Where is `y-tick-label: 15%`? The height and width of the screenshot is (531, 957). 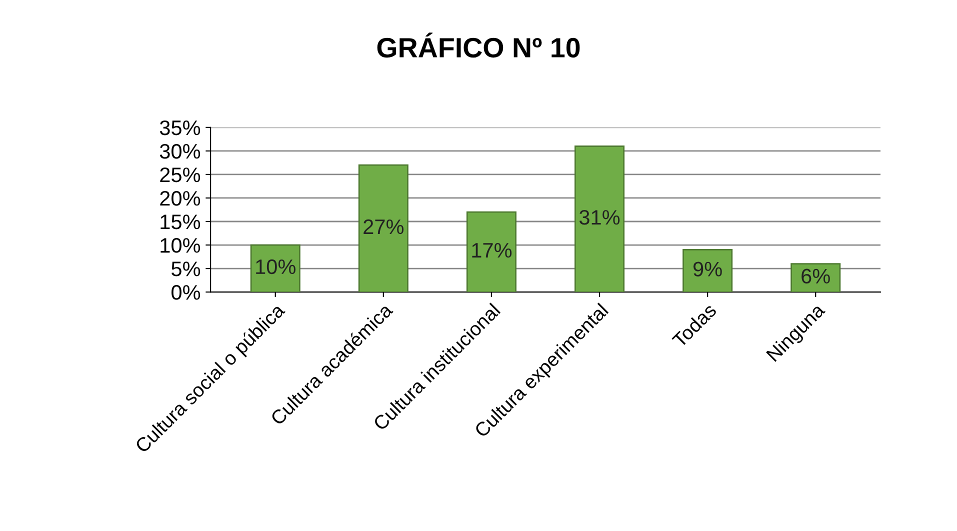 y-tick-label: 15% is located at coordinates (180, 222).